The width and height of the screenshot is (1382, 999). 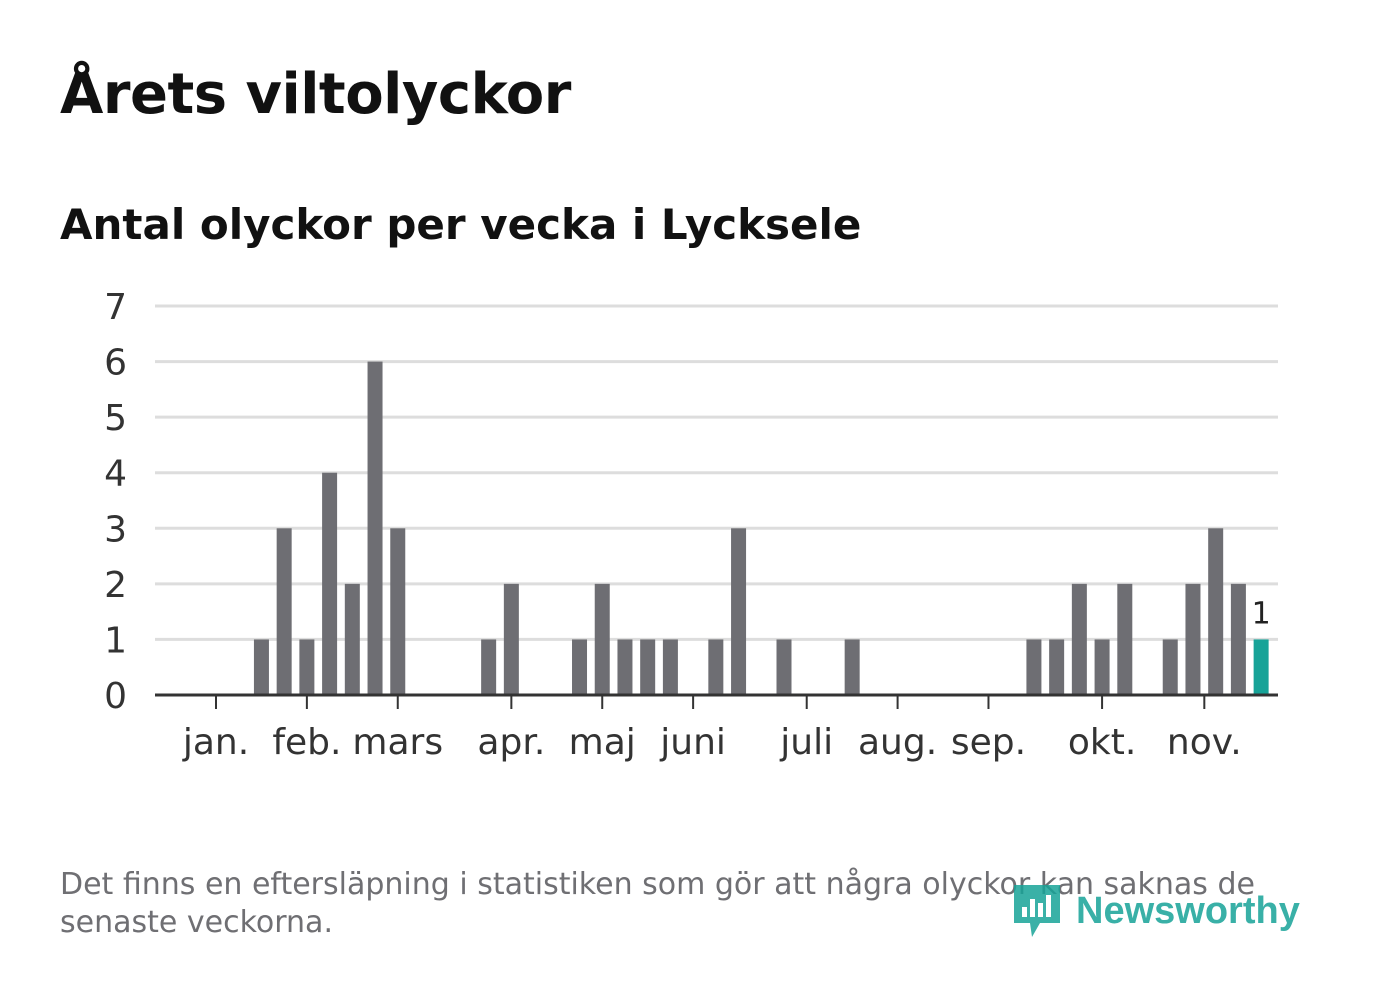 I want to click on x-tick-label: okt., so click(x=1102, y=742).